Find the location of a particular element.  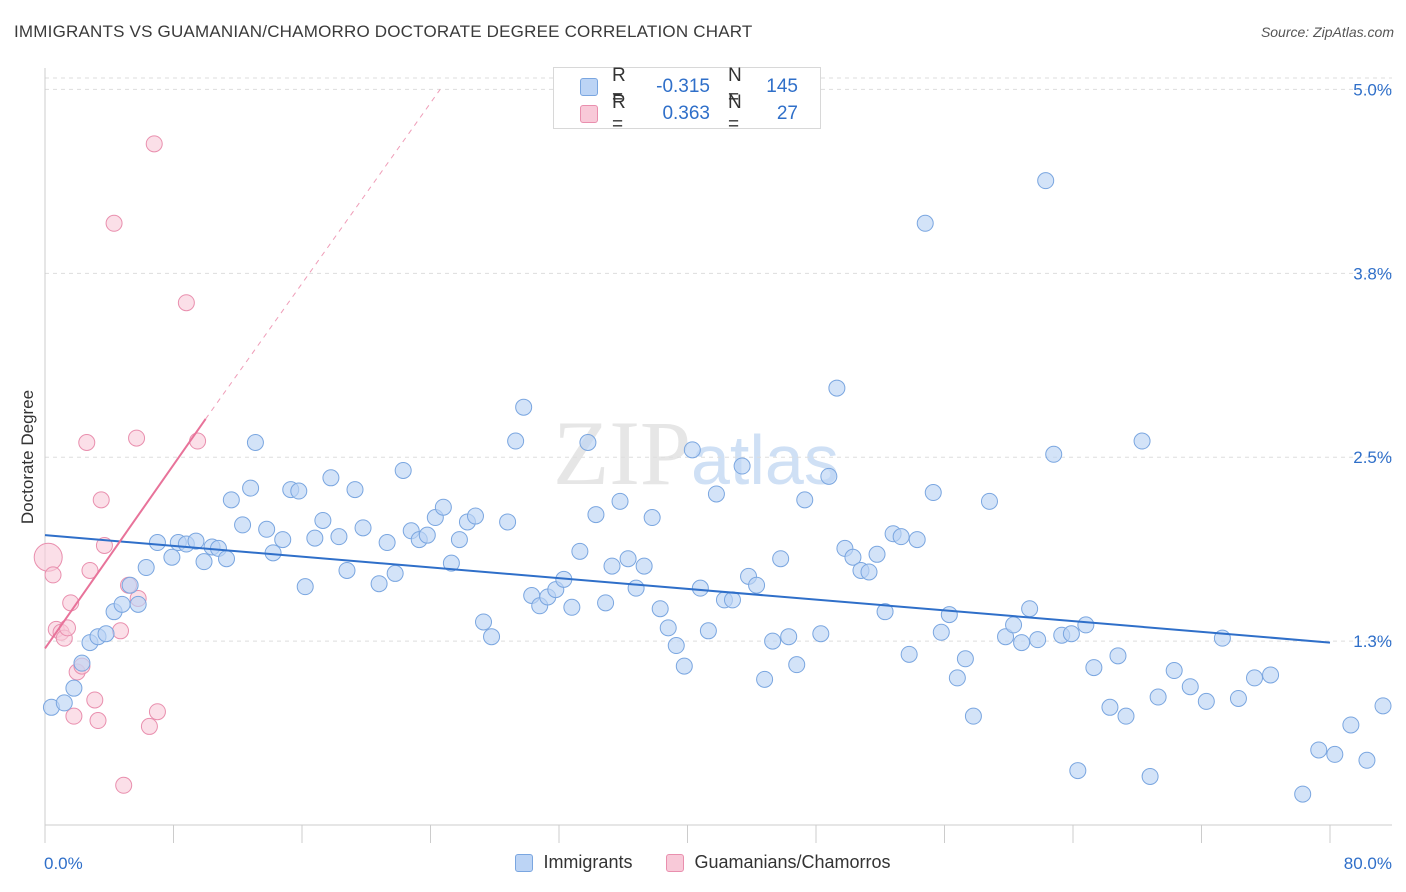

series-guamanians-points is located at coordinates (120, 464).